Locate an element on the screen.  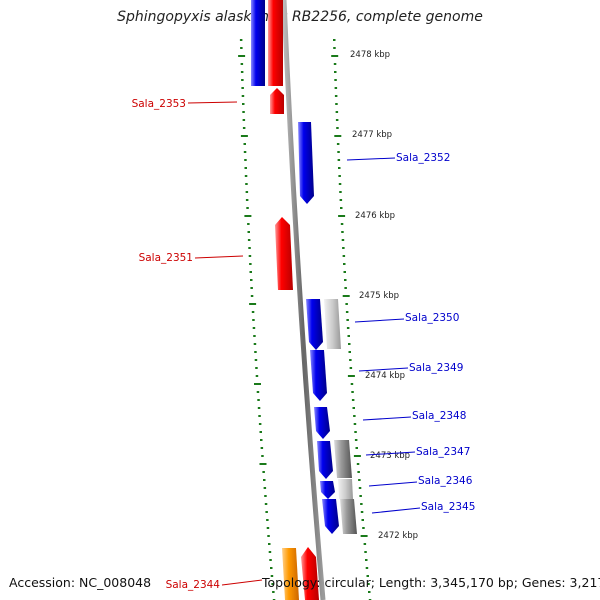
gene-label-sala-2345: Sala_2345 is located at coordinates (448, 507).